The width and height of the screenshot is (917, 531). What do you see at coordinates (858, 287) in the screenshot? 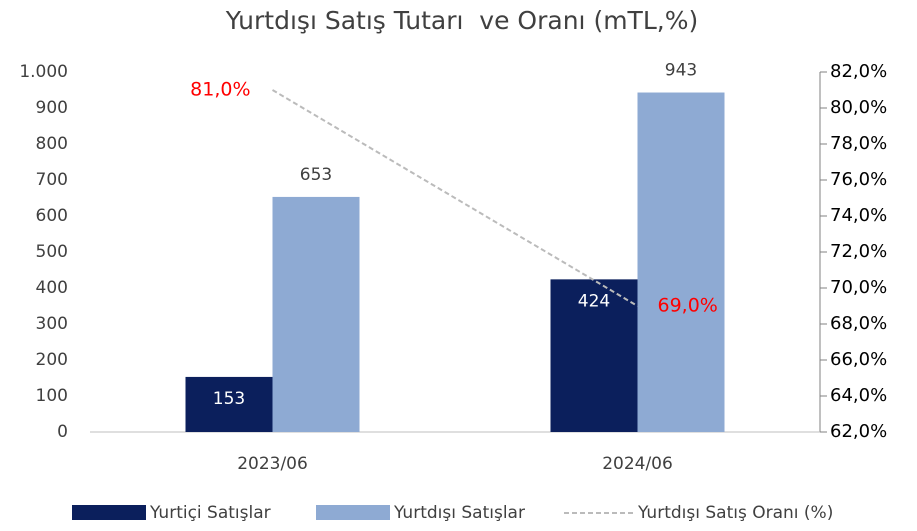
I see `y2-tick-label: 70,0%` at bounding box center [858, 287].